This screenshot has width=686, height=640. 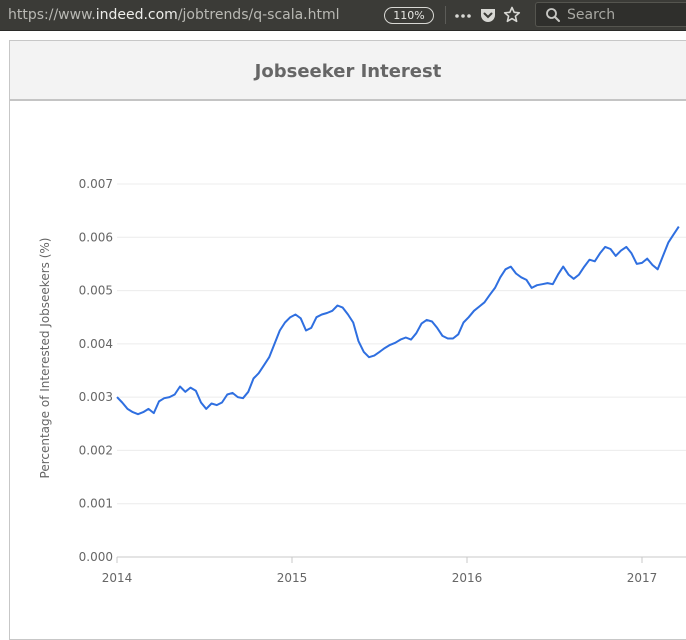 I want to click on panel-header: Jobseeker Interest, so click(x=348, y=71).